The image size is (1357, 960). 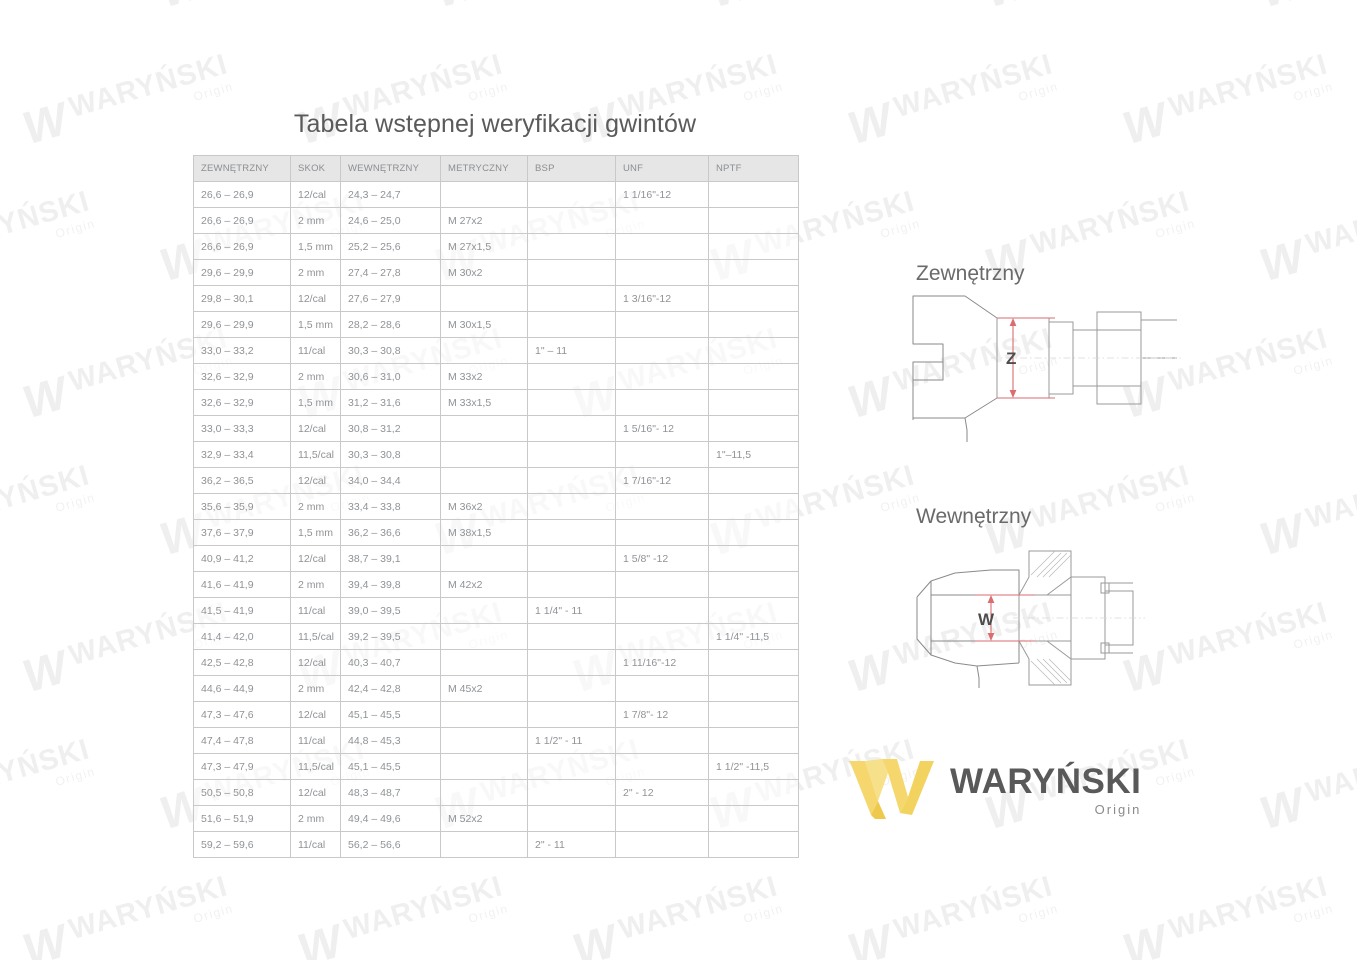 I want to click on table-row: 59,2 – 59,6 11/cal 56,2 – 56,6 2" - 11, so click(x=496, y=844).